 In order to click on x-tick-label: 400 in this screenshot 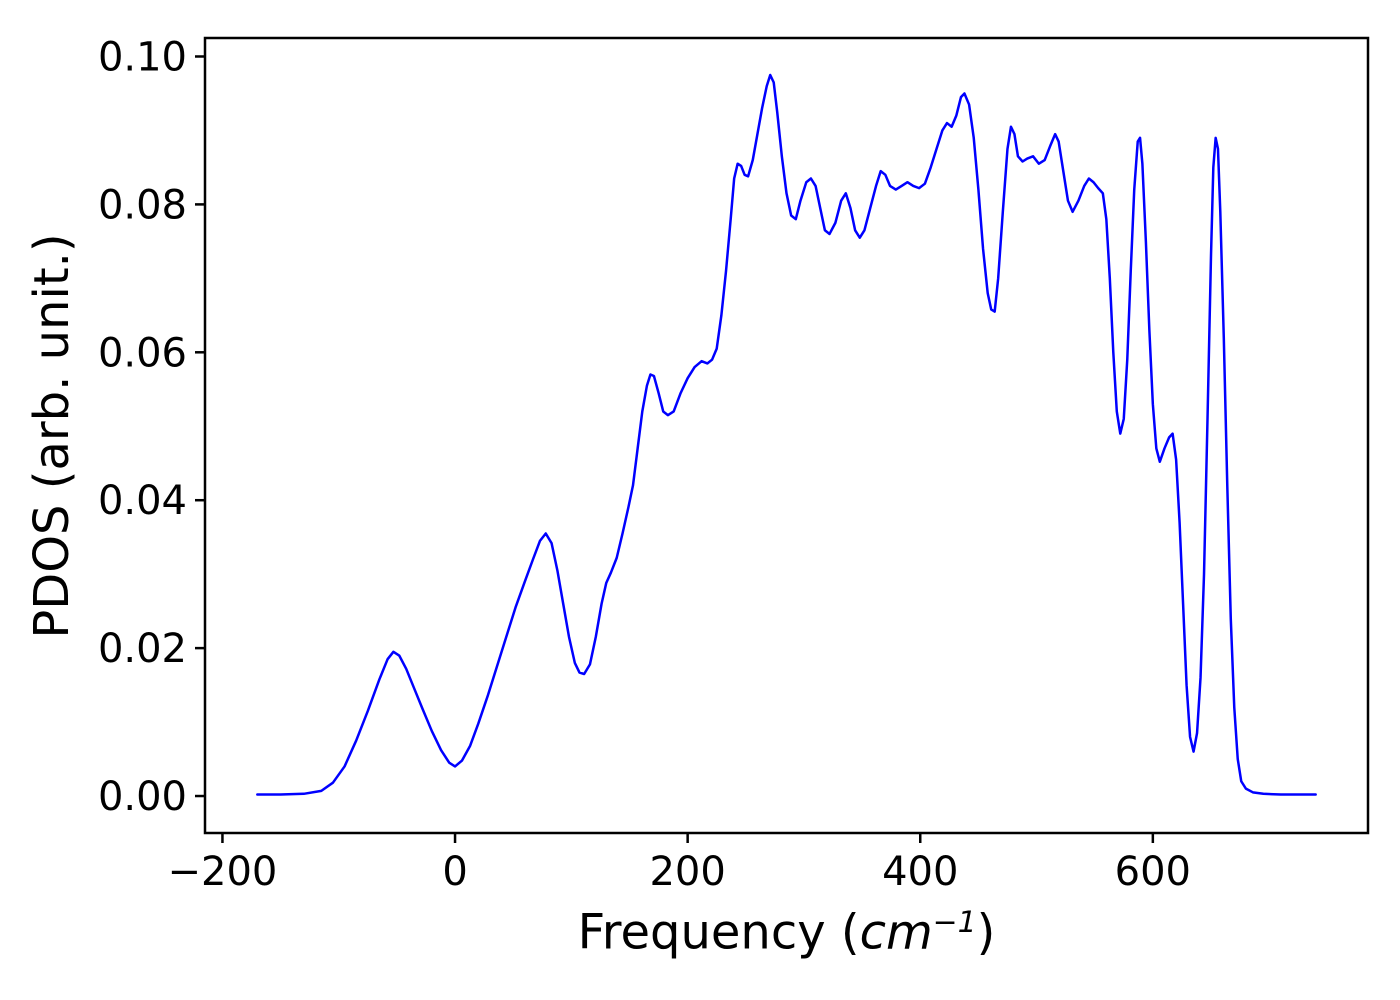, I will do `click(920, 872)`.